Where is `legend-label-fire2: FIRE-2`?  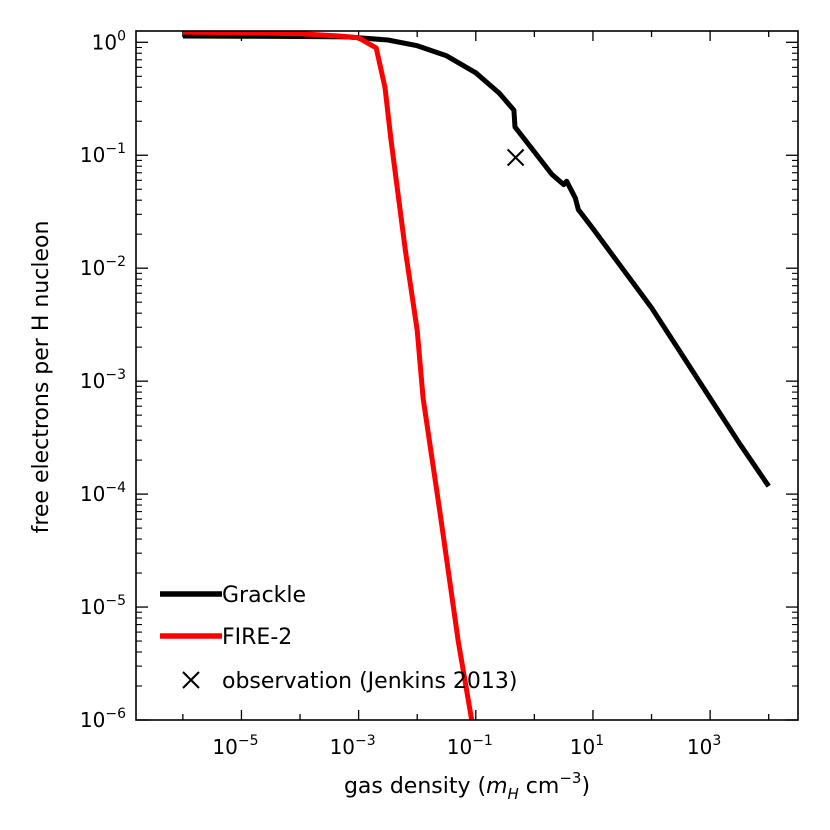
legend-label-fire2: FIRE-2 is located at coordinates (257, 637).